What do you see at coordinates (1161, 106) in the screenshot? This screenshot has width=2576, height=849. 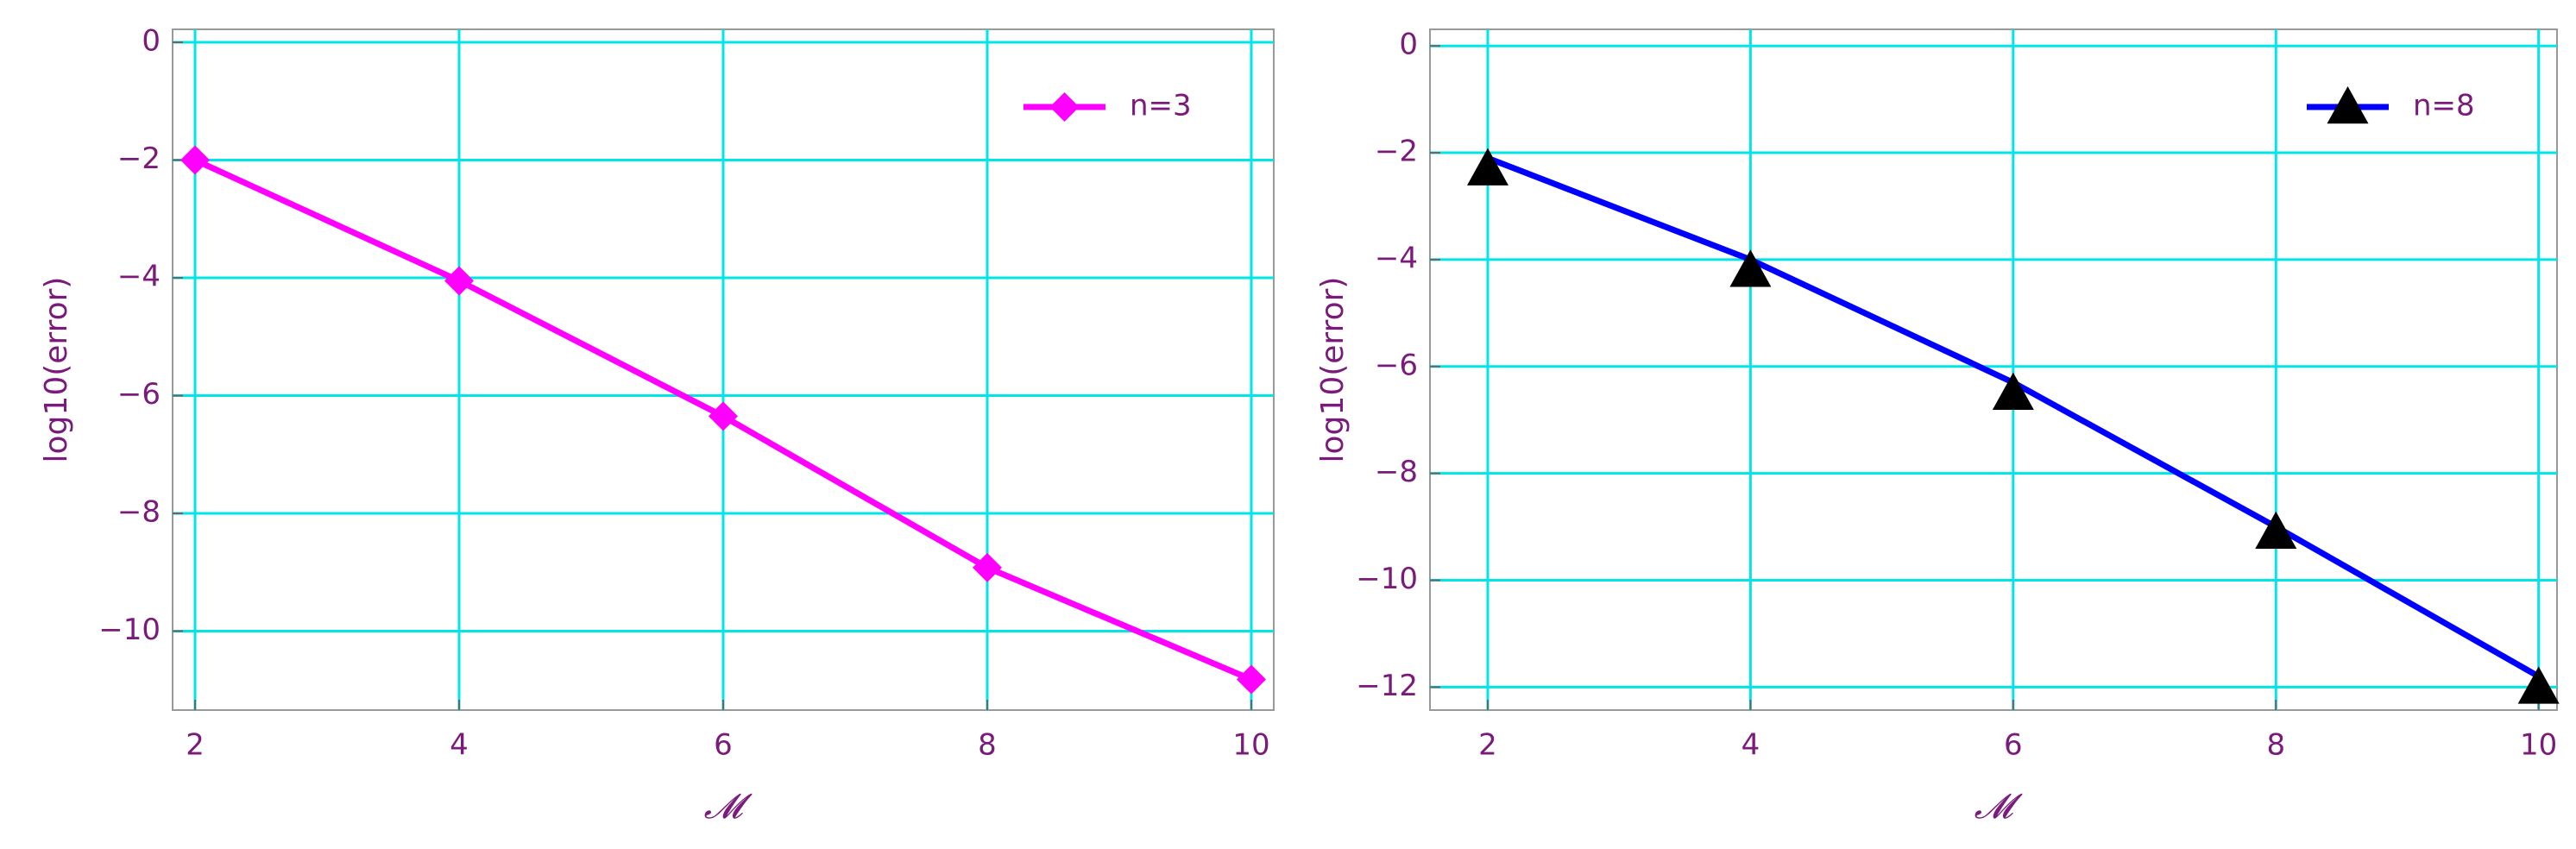 I see `legend-label: n=3` at bounding box center [1161, 106].